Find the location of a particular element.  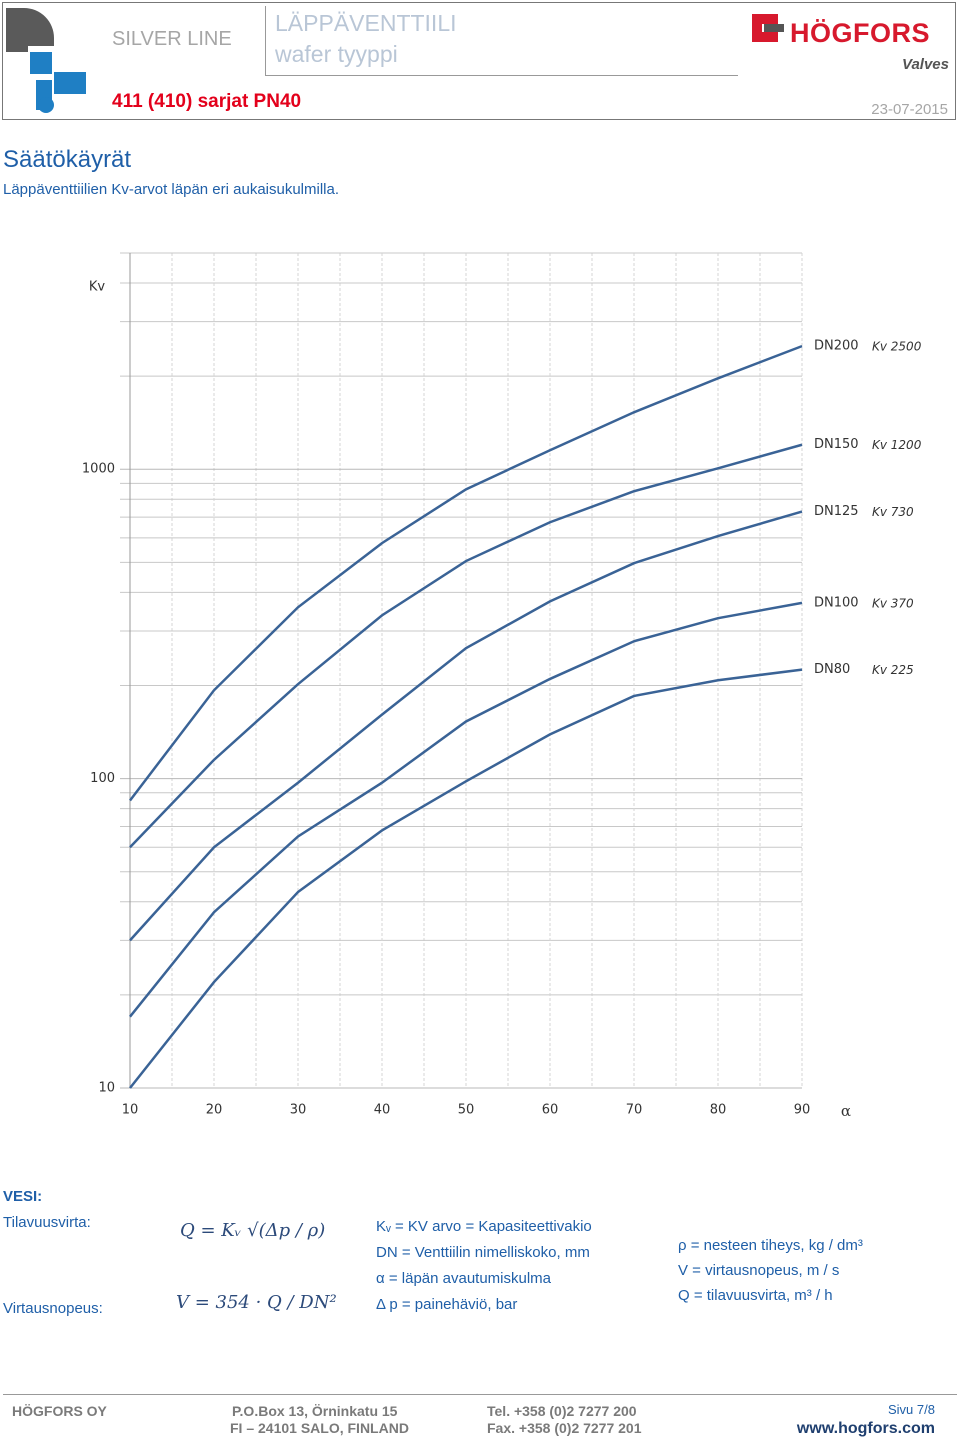

x-tick-label: 20 is located at coordinates (214, 1110).